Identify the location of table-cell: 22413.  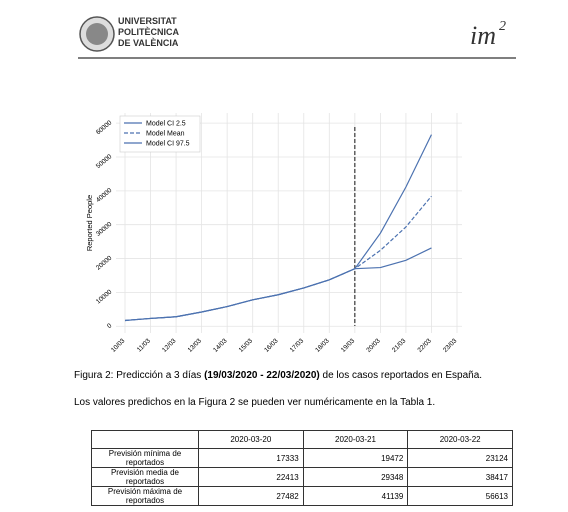
(251, 477).